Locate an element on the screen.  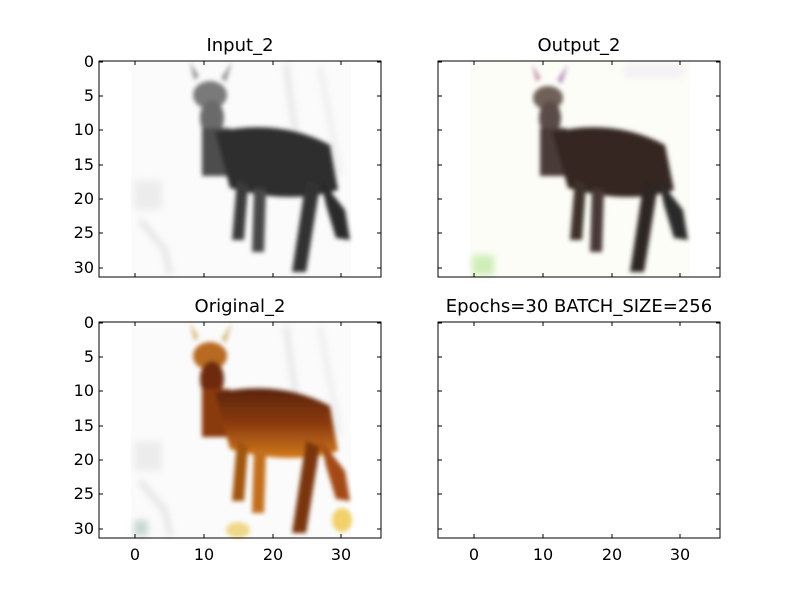
panel-original is located at coordinates (240, 430).